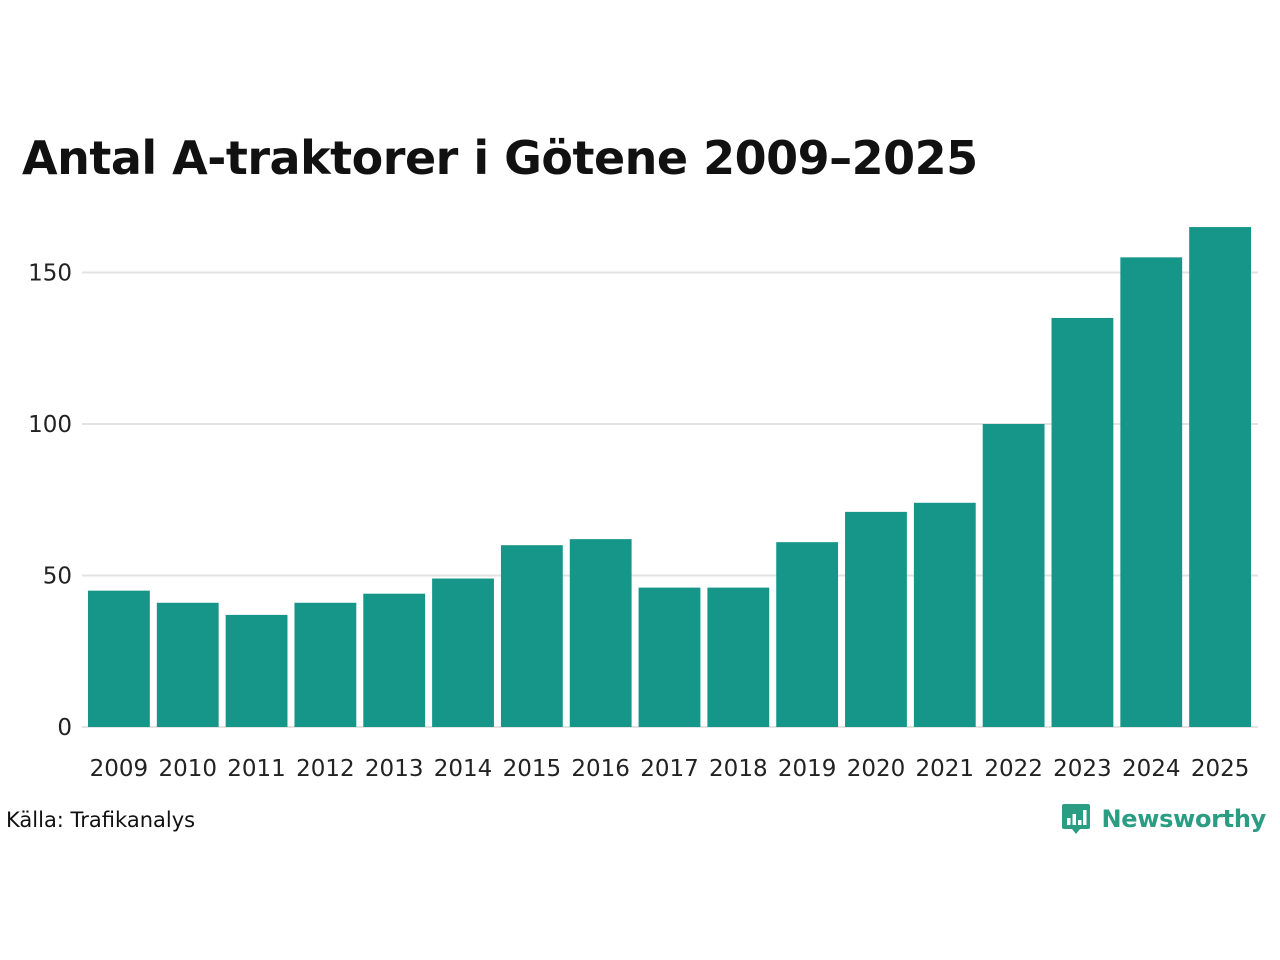 The width and height of the screenshot is (1280, 960). Describe the element at coordinates (531, 636) in the screenshot. I see `bar-2015` at that location.